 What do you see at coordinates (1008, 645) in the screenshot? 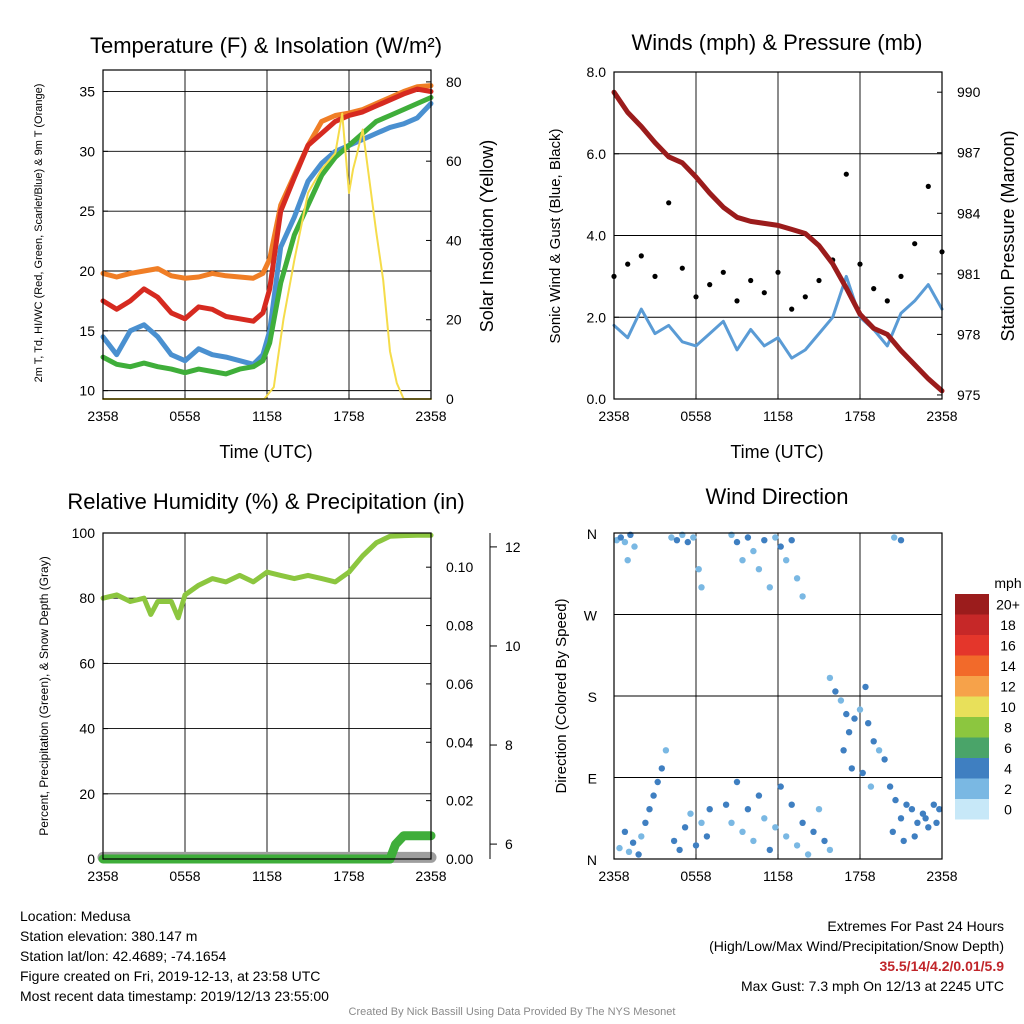
I see `speed-legend-label: 16` at bounding box center [1008, 645].